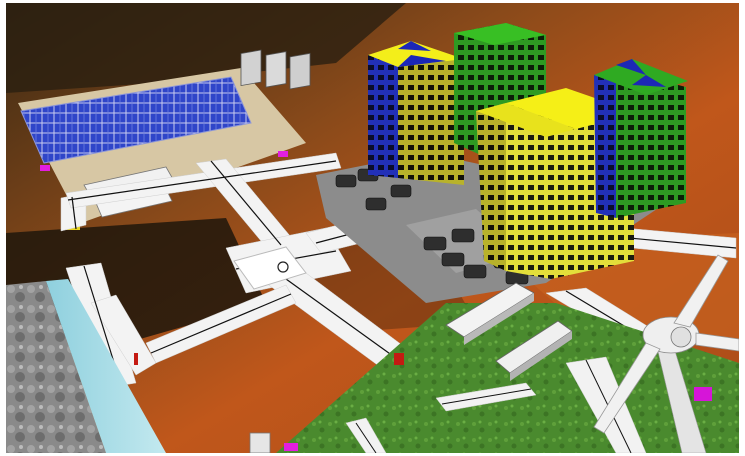 The image size is (745, 456). What do you see at coordinates (270, 268) in the screenshot?
I see `intersection` at bounding box center [270, 268].